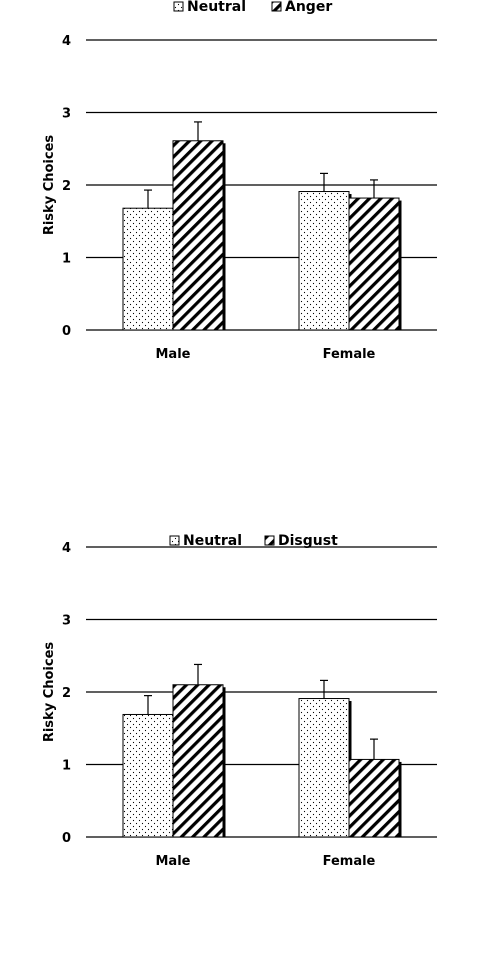 This screenshot has width=479, height=960. Describe the element at coordinates (374, 264) in the screenshot. I see `bar-anger-female` at that location.